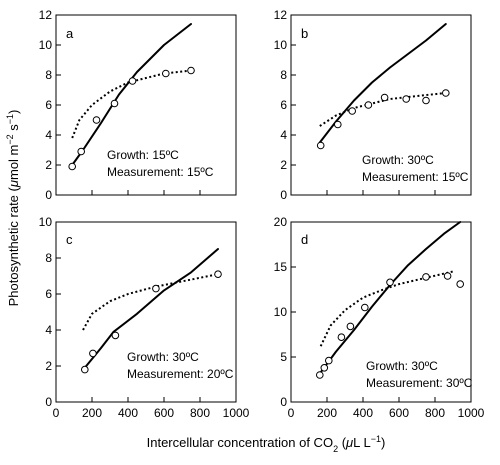  What do you see at coordinates (48, 402) in the screenshot?
I see `panel-c-ytick-label: 0` at bounding box center [48, 402].